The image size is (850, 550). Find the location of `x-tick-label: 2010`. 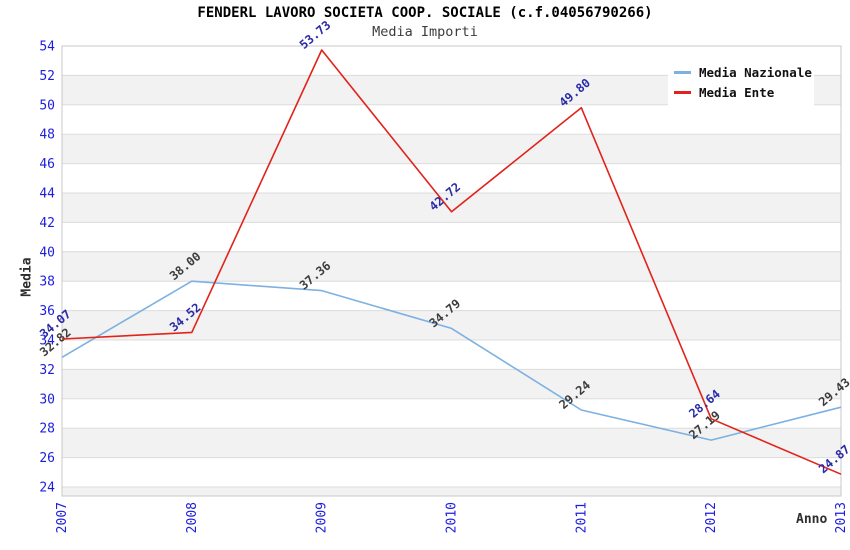

x-tick-label: 2010 is located at coordinates (452, 517).